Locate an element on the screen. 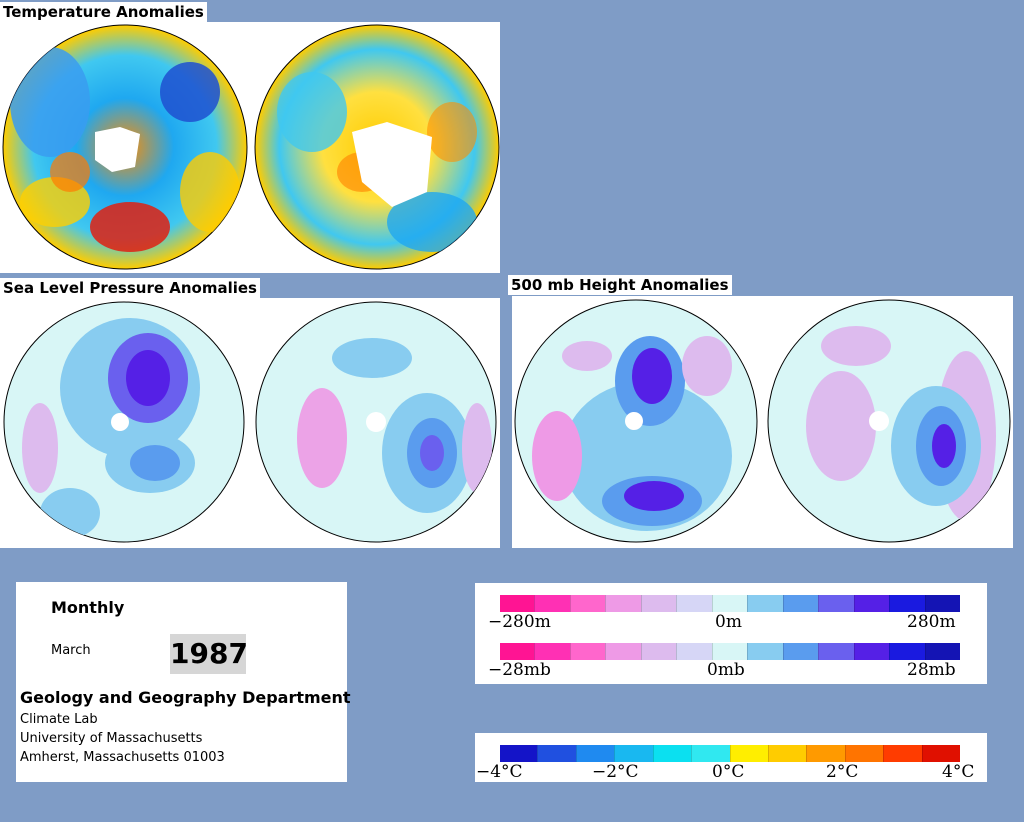 This screenshot has height=822, width=1024. height-500mb-north-hemisphere-map is located at coordinates (636, 421).